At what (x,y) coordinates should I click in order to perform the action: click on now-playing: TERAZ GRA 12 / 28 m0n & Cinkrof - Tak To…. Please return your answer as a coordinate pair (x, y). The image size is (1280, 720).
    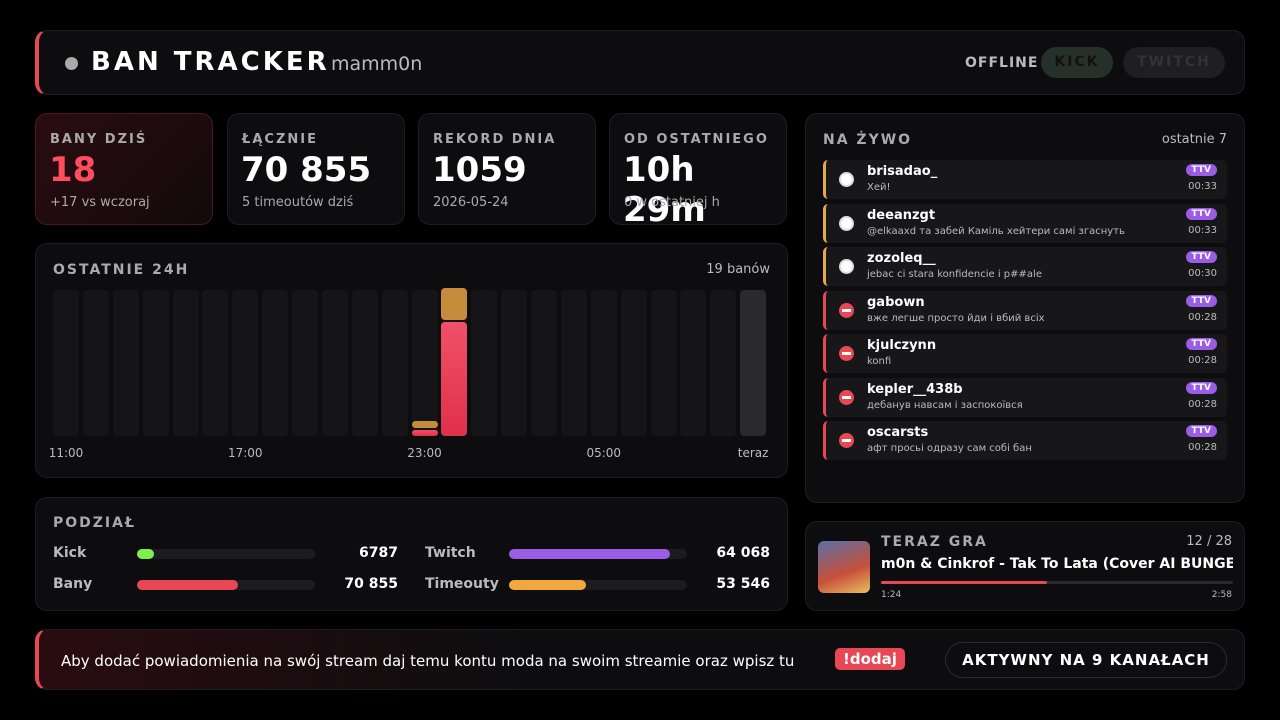
    Looking at the image, I should click on (1025, 566).